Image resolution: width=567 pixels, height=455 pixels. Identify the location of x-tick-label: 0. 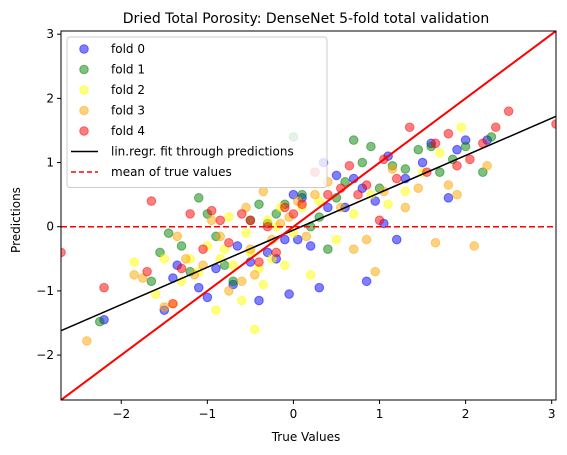
(294, 414).